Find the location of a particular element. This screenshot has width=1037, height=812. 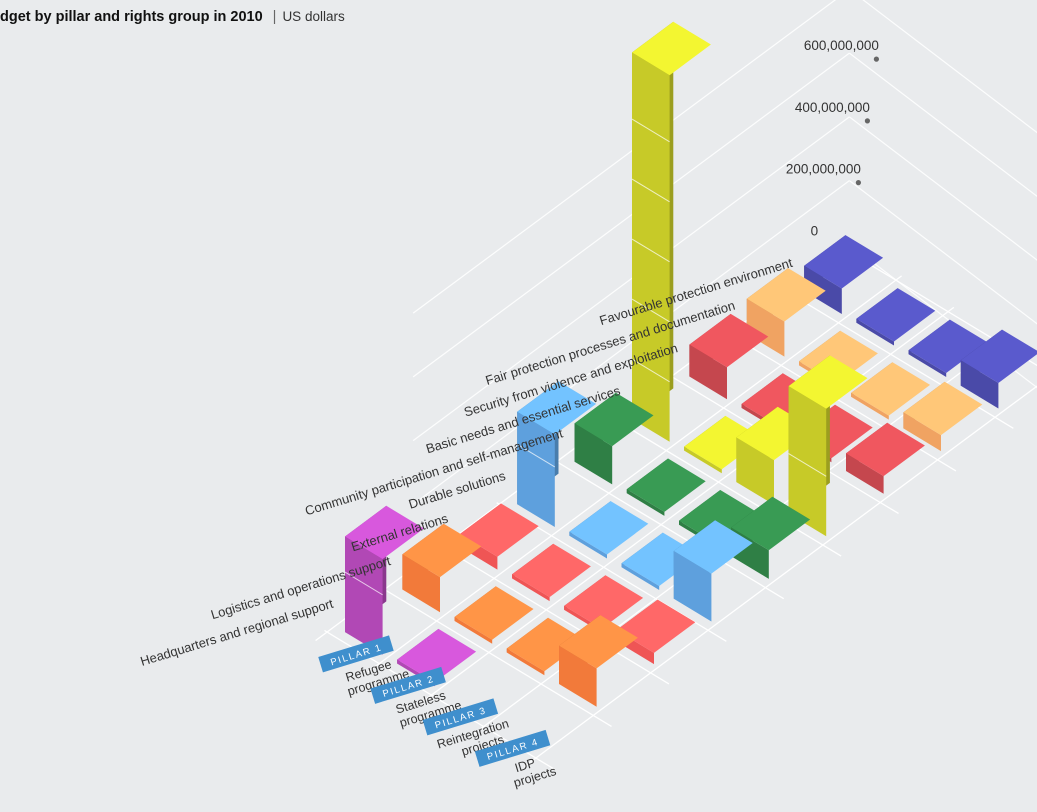

y-tick-label: 400,000,000 is located at coordinates (832, 107).